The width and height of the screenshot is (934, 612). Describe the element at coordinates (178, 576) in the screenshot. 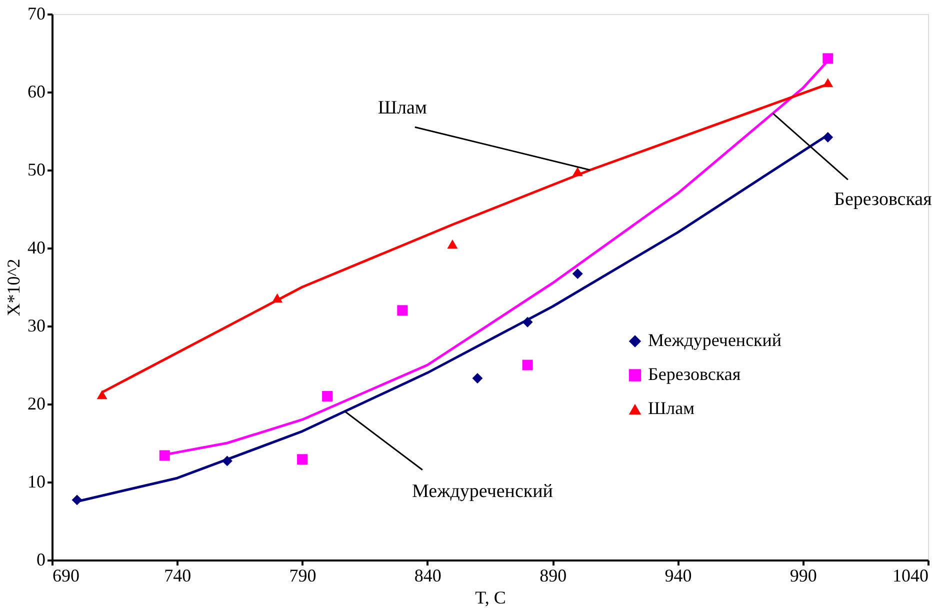

I see `x-tick-label: 740` at that location.